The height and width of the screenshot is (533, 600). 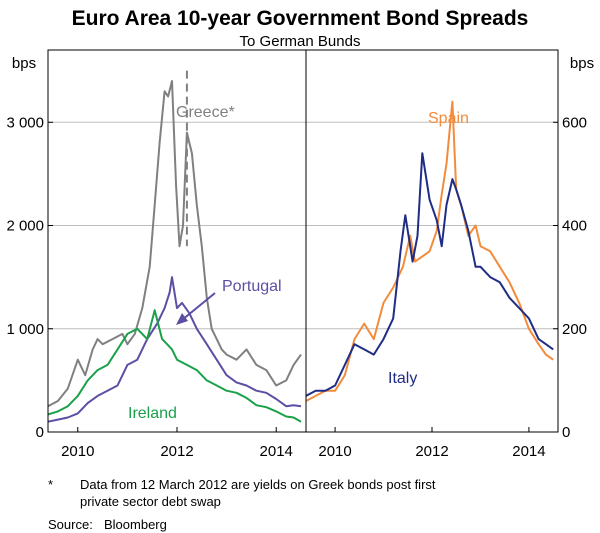 What do you see at coordinates (431, 451) in the screenshot?
I see `x-tick-label-right: 2012` at bounding box center [431, 451].